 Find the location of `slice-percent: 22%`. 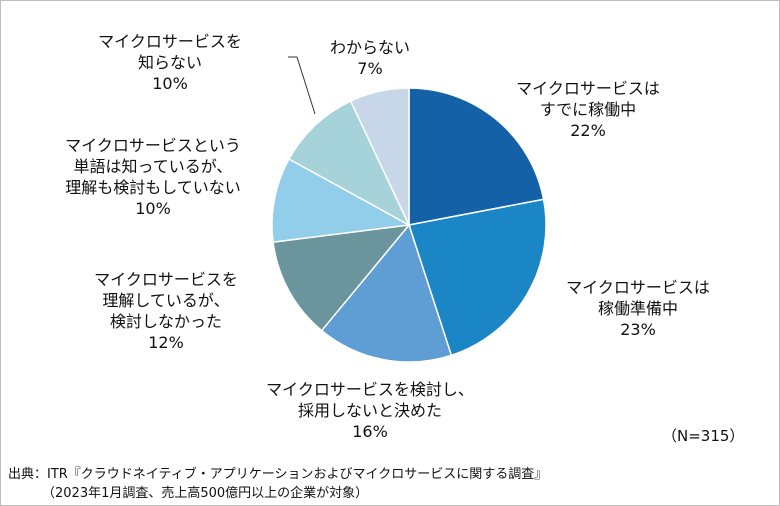

slice-percent: 22% is located at coordinates (588, 130).